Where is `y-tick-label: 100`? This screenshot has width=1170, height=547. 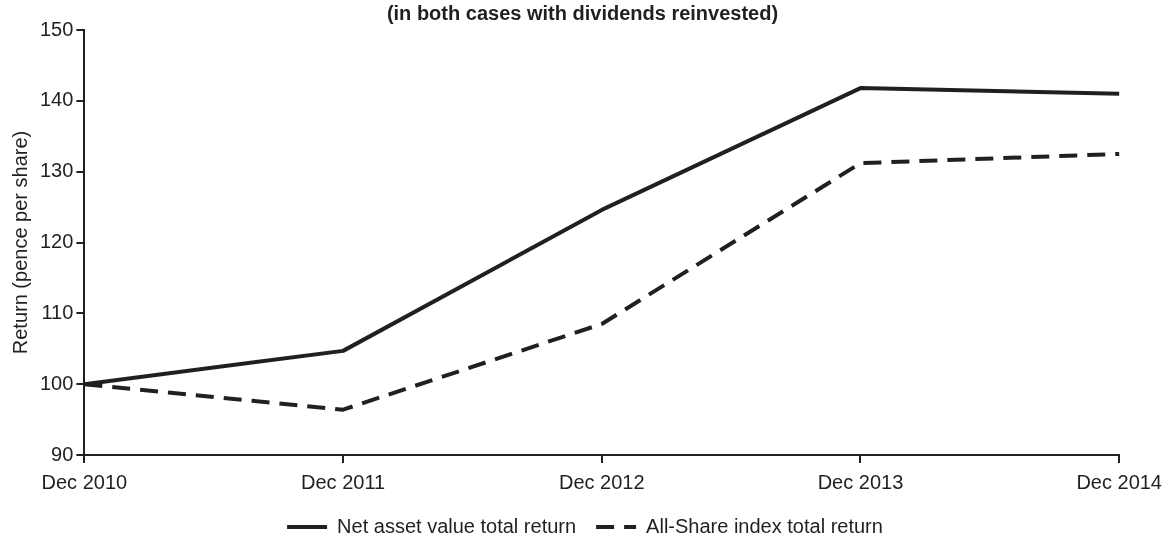 y-tick-label: 100 is located at coordinates (56, 382).